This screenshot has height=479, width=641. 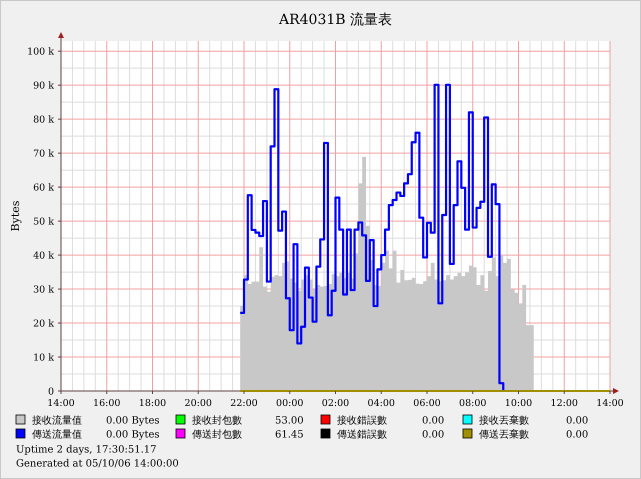 I want to click on y-axis-title: Bytes, so click(x=15, y=216).